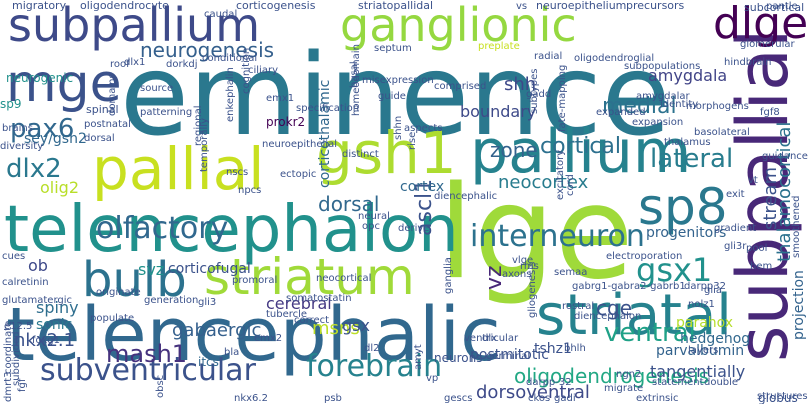 Image resolution: width=808 pixels, height=404 pixels. Describe the element at coordinates (663, 96) in the screenshot. I see `word-93: amygdalar` at that location.